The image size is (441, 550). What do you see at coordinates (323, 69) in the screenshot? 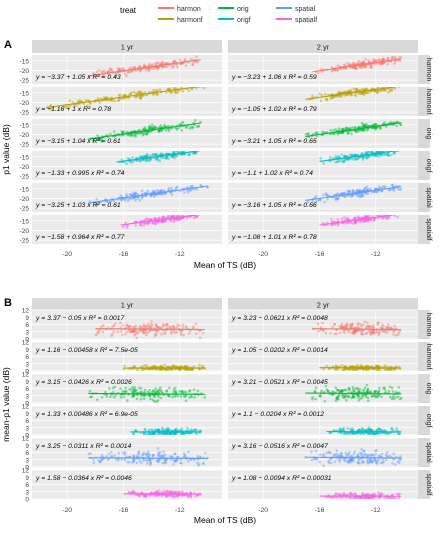
I see `facet-harmon-2yr: y = −3.23 + 1.06 x R² = 0.59` at bounding box center [323, 69].